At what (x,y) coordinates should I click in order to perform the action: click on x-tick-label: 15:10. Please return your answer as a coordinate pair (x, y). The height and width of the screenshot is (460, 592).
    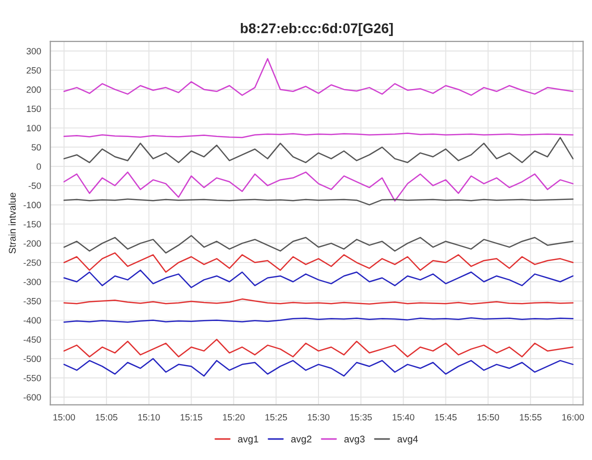
    Looking at the image, I should click on (149, 417).